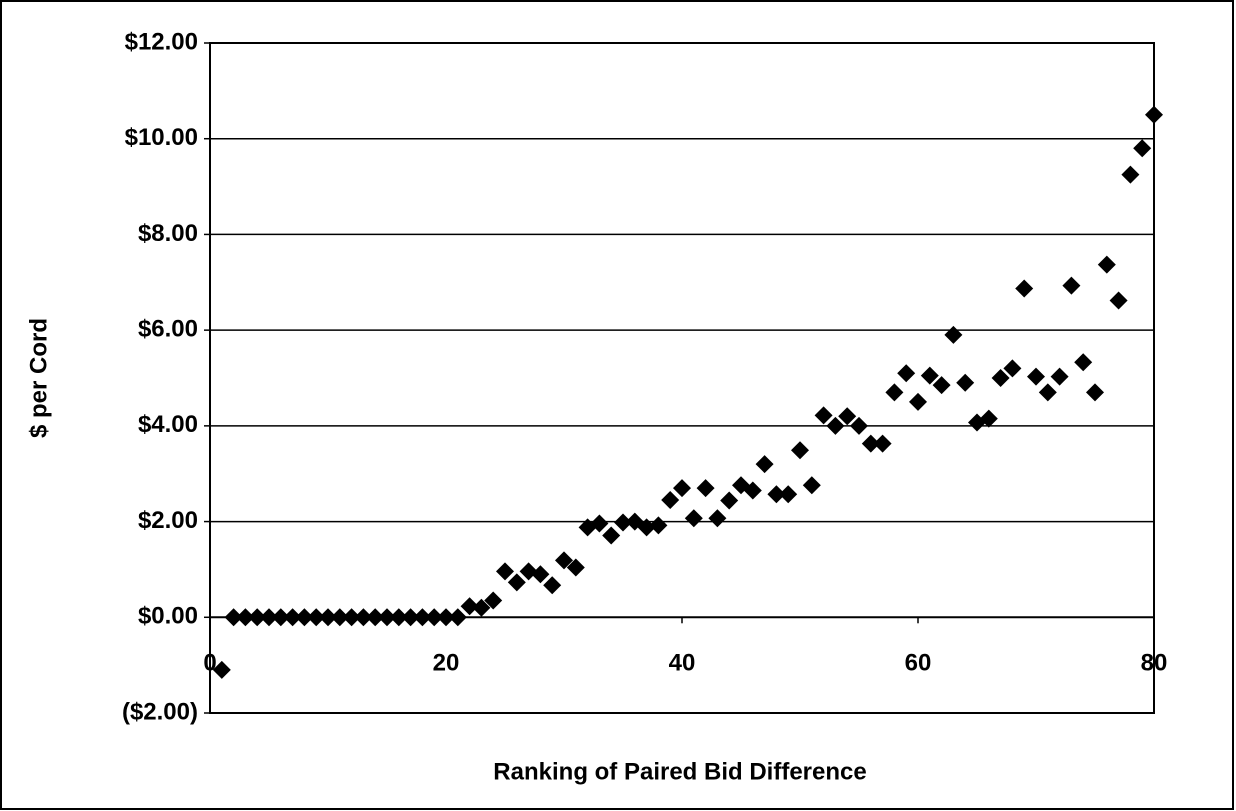 The width and height of the screenshot is (1236, 811). Describe the element at coordinates (1154, 663) in the screenshot. I see `x-tick-label: 80` at that location.